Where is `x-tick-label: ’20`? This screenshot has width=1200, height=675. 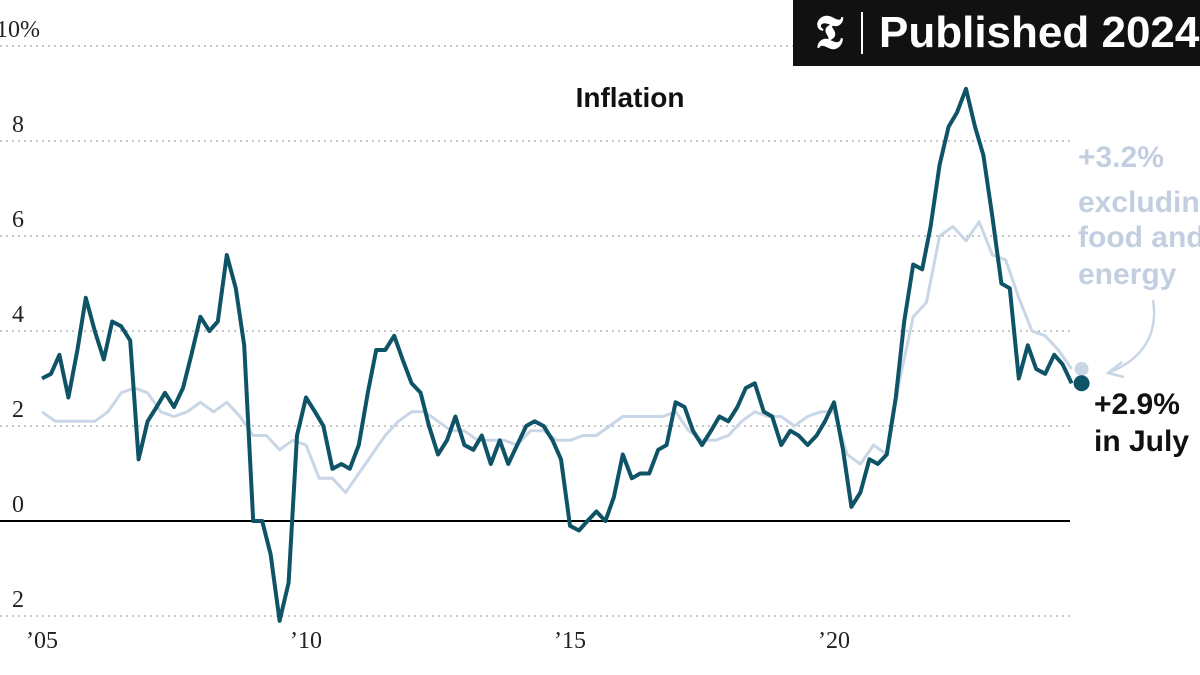
x-tick-label: ’20 is located at coordinates (834, 641).